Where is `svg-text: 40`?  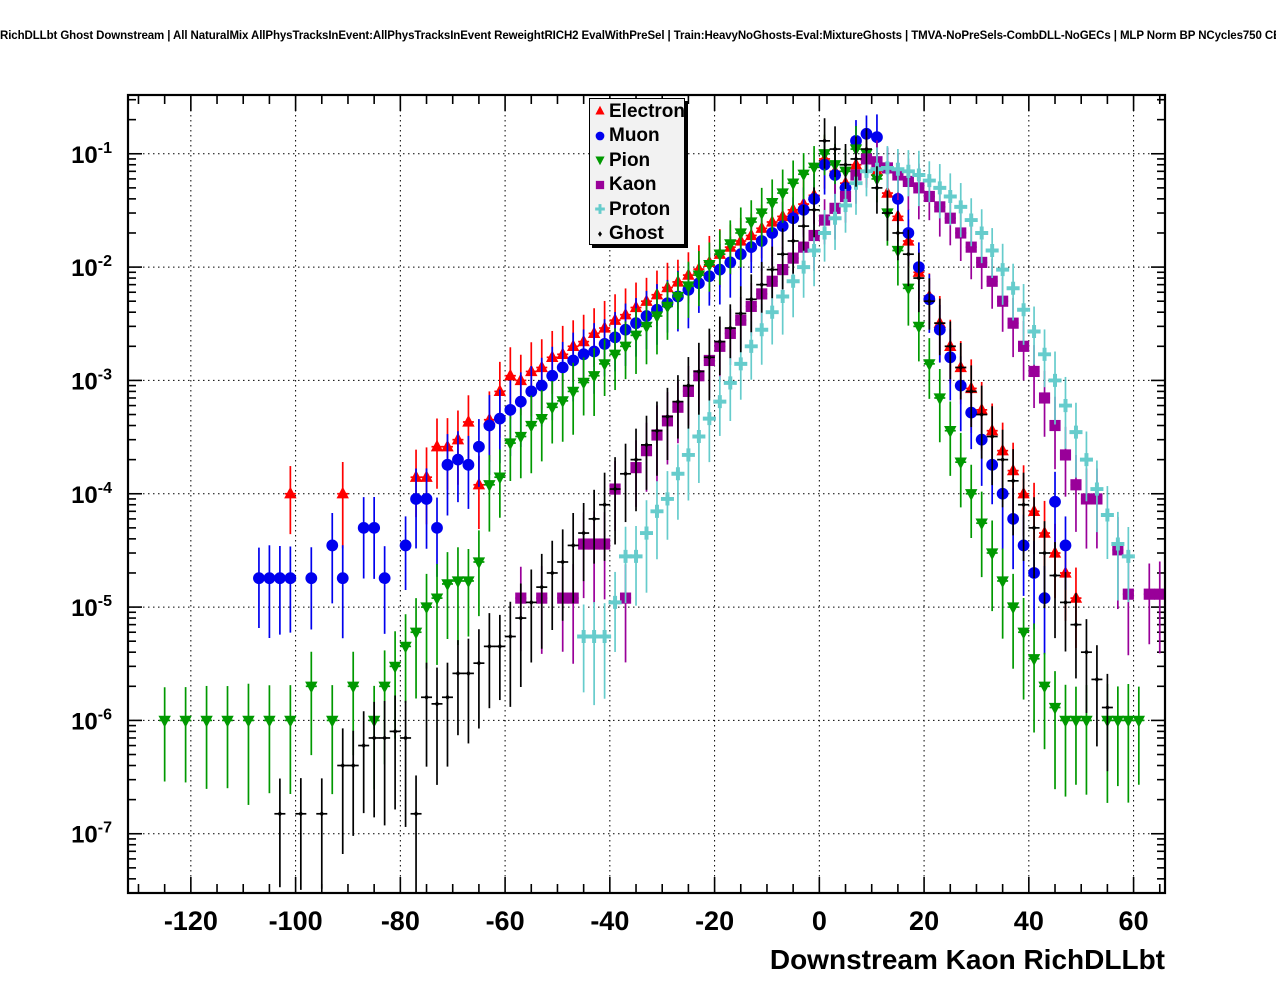
svg-text: 40 is located at coordinates (1029, 921).